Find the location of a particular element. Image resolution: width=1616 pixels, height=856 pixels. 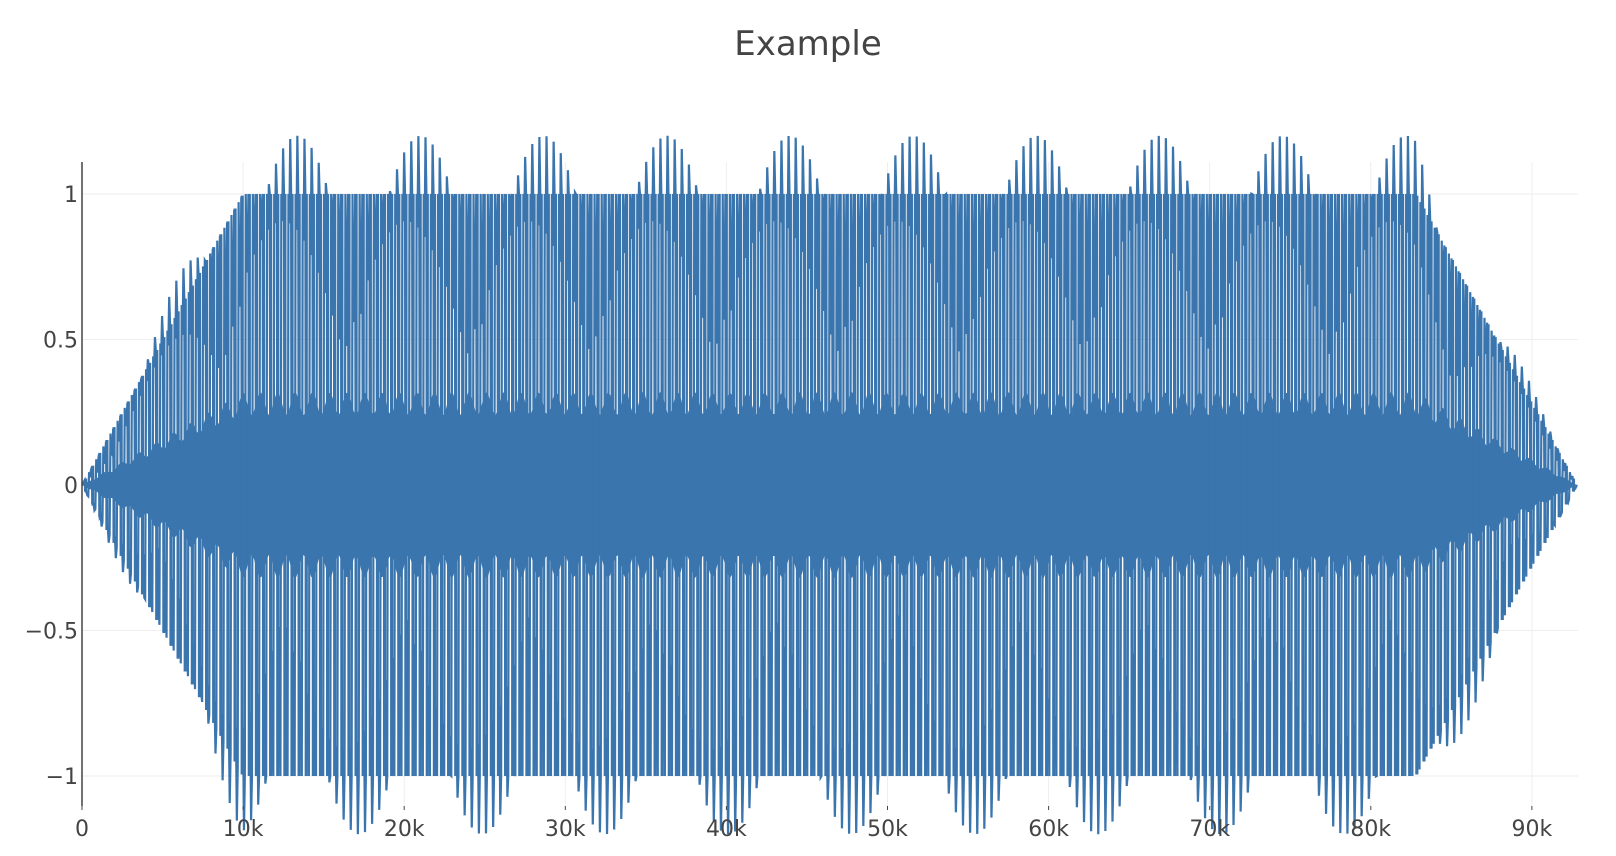

y-tick-label: 0.5 is located at coordinates (60, 341).